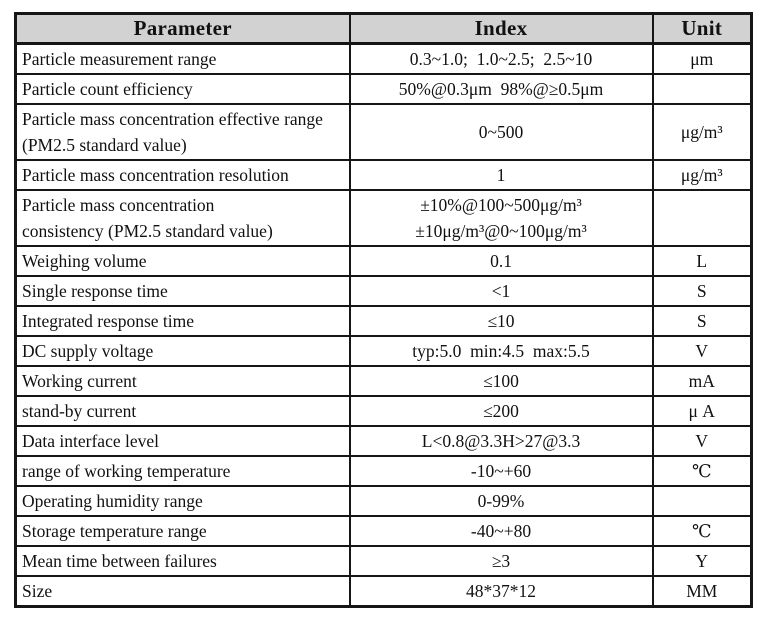  What do you see at coordinates (702, 261) in the screenshot?
I see `unit-cell: L` at bounding box center [702, 261].